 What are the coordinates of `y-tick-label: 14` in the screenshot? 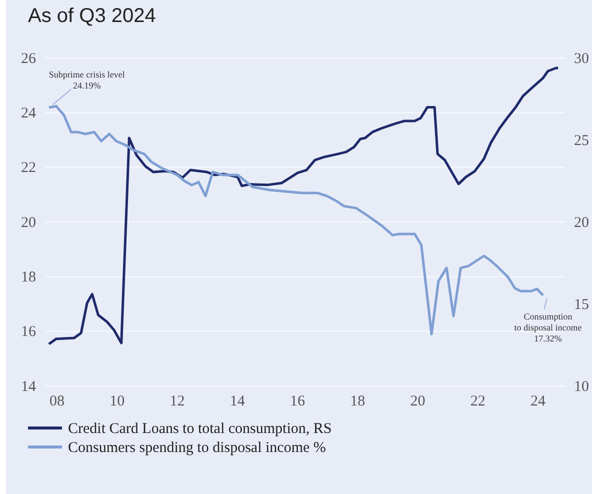 It's located at (28, 386).